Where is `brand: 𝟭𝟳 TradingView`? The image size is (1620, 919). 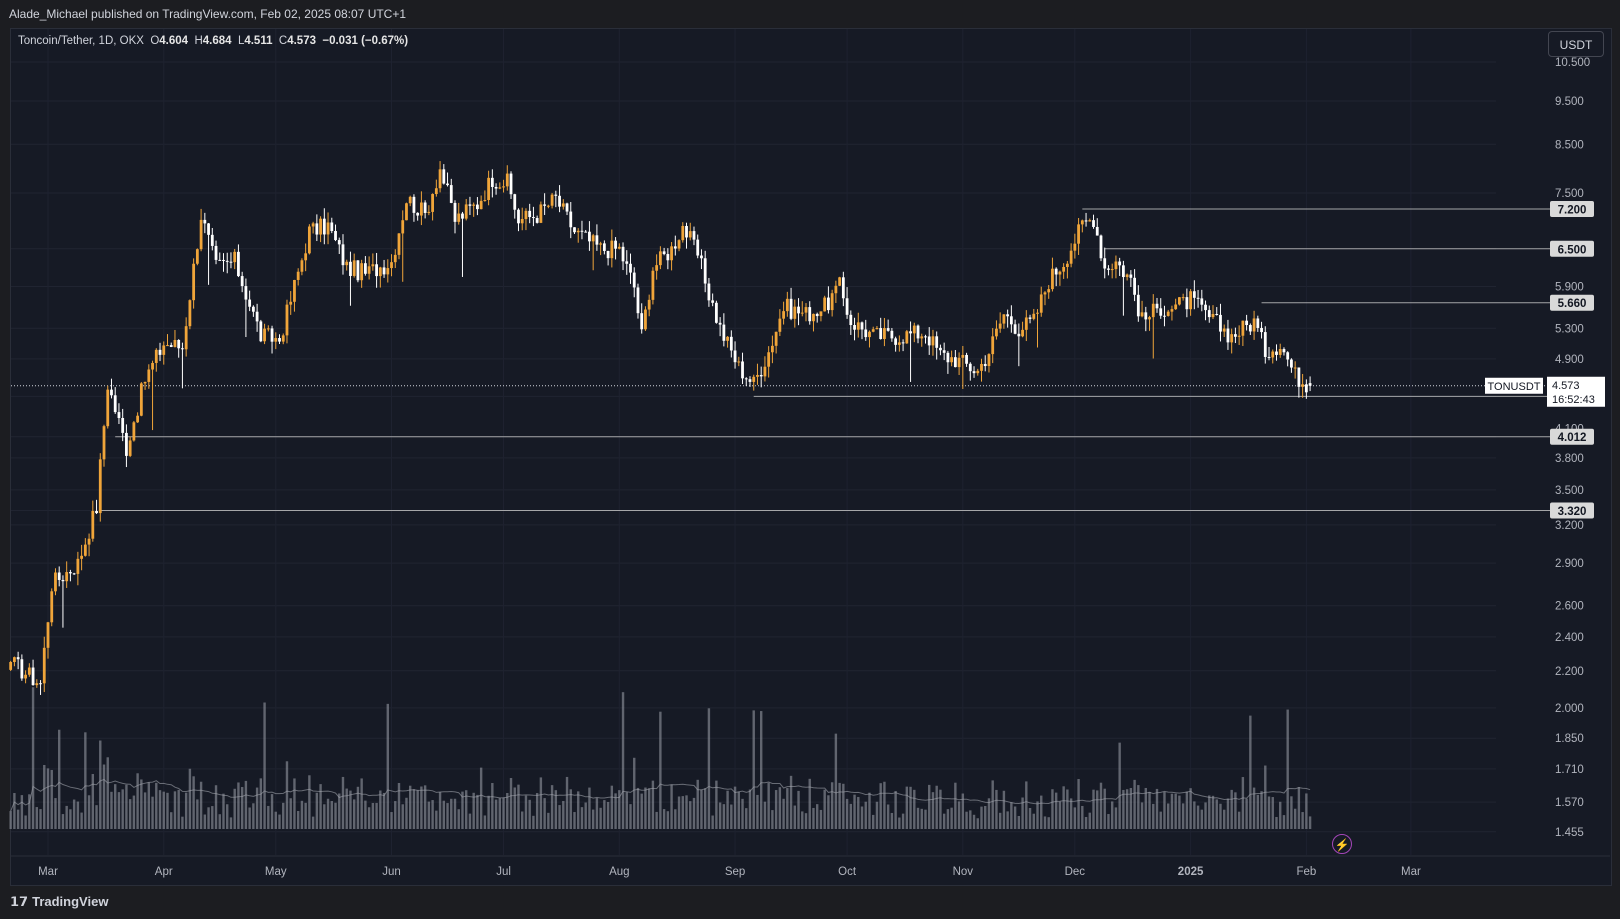
brand: 𝟭𝟳 TradingView is located at coordinates (59, 902).